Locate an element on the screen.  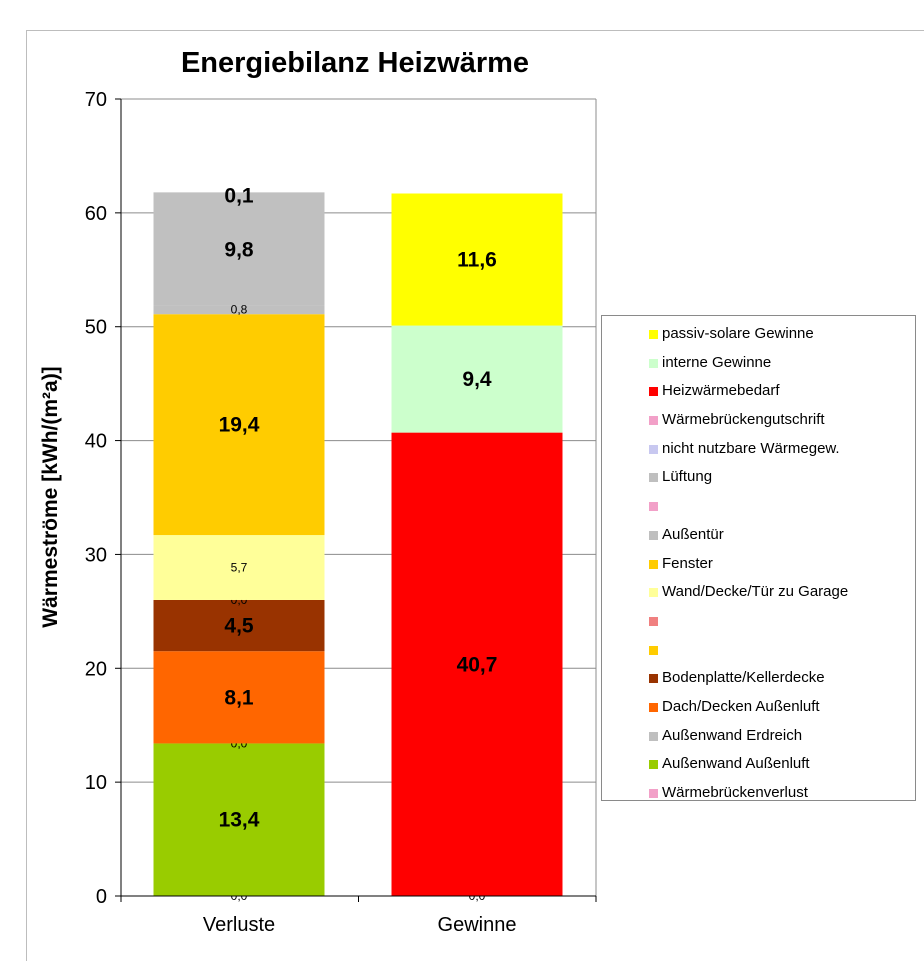
legend-entry: Außenwand Erdreich is located at coordinates (758, 736).